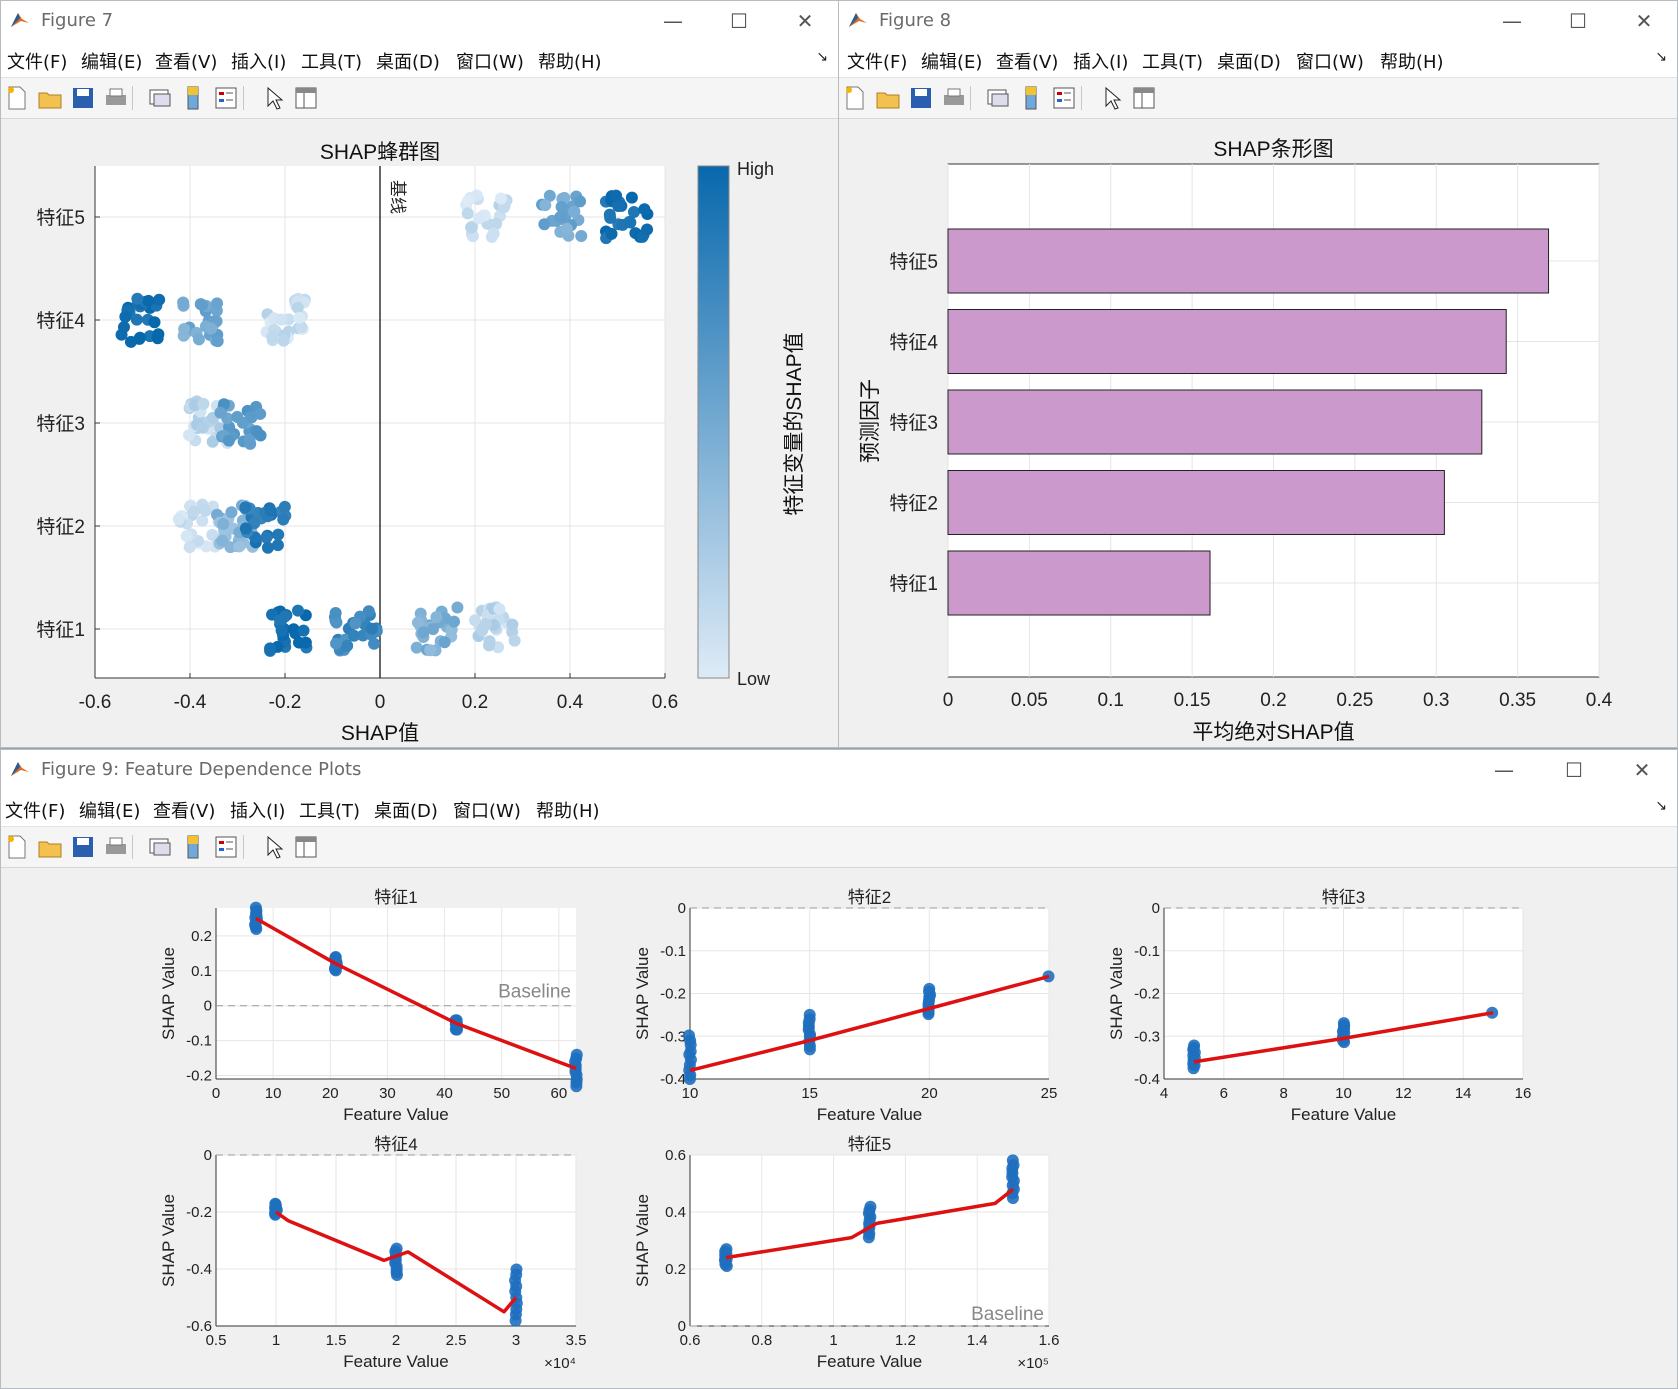 The height and width of the screenshot is (1389, 1678). I want to click on matlab-icon, so click(20, 769).